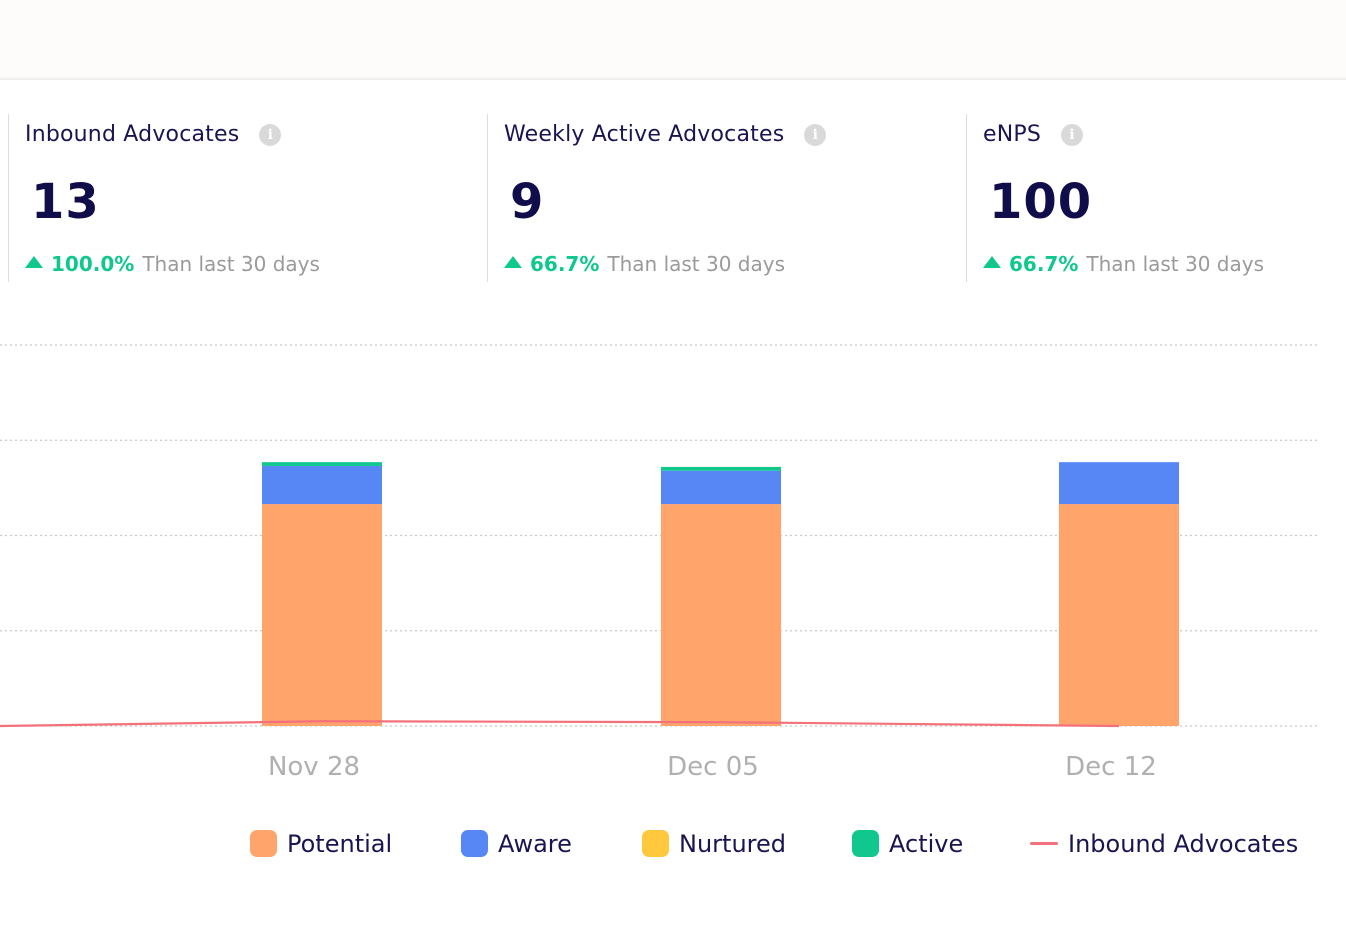 The image size is (1346, 940). What do you see at coordinates (314, 767) in the screenshot?
I see `x-tick-label: Nov 28` at bounding box center [314, 767].